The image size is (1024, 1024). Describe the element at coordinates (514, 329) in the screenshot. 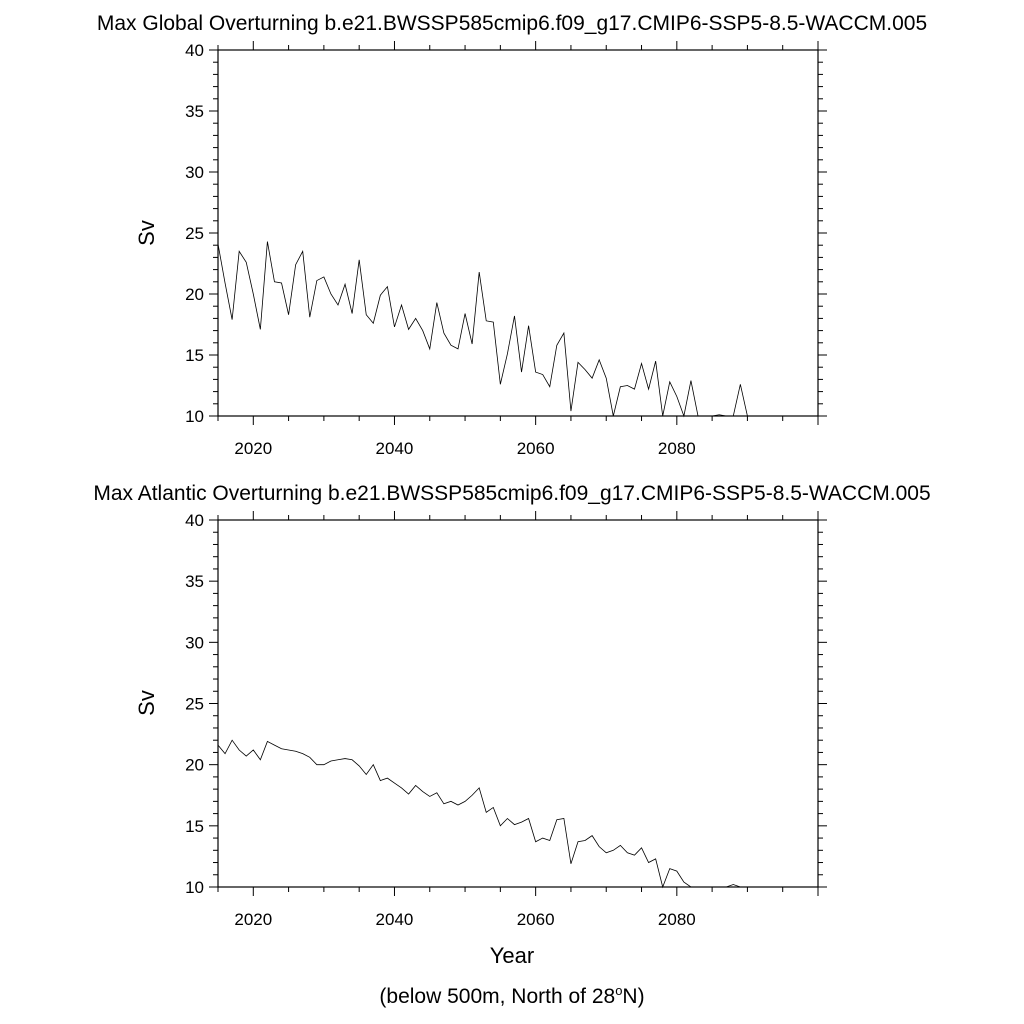

I see `series-line-global` at that location.